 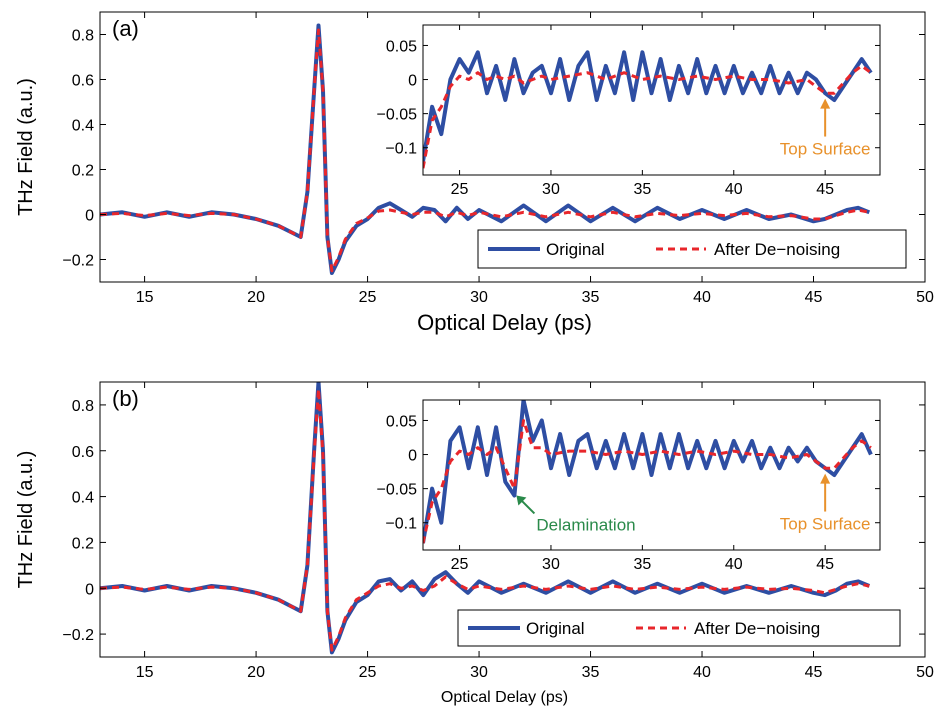 What do you see at coordinates (125, 398) in the screenshot?
I see `panel-label: (b)` at bounding box center [125, 398].